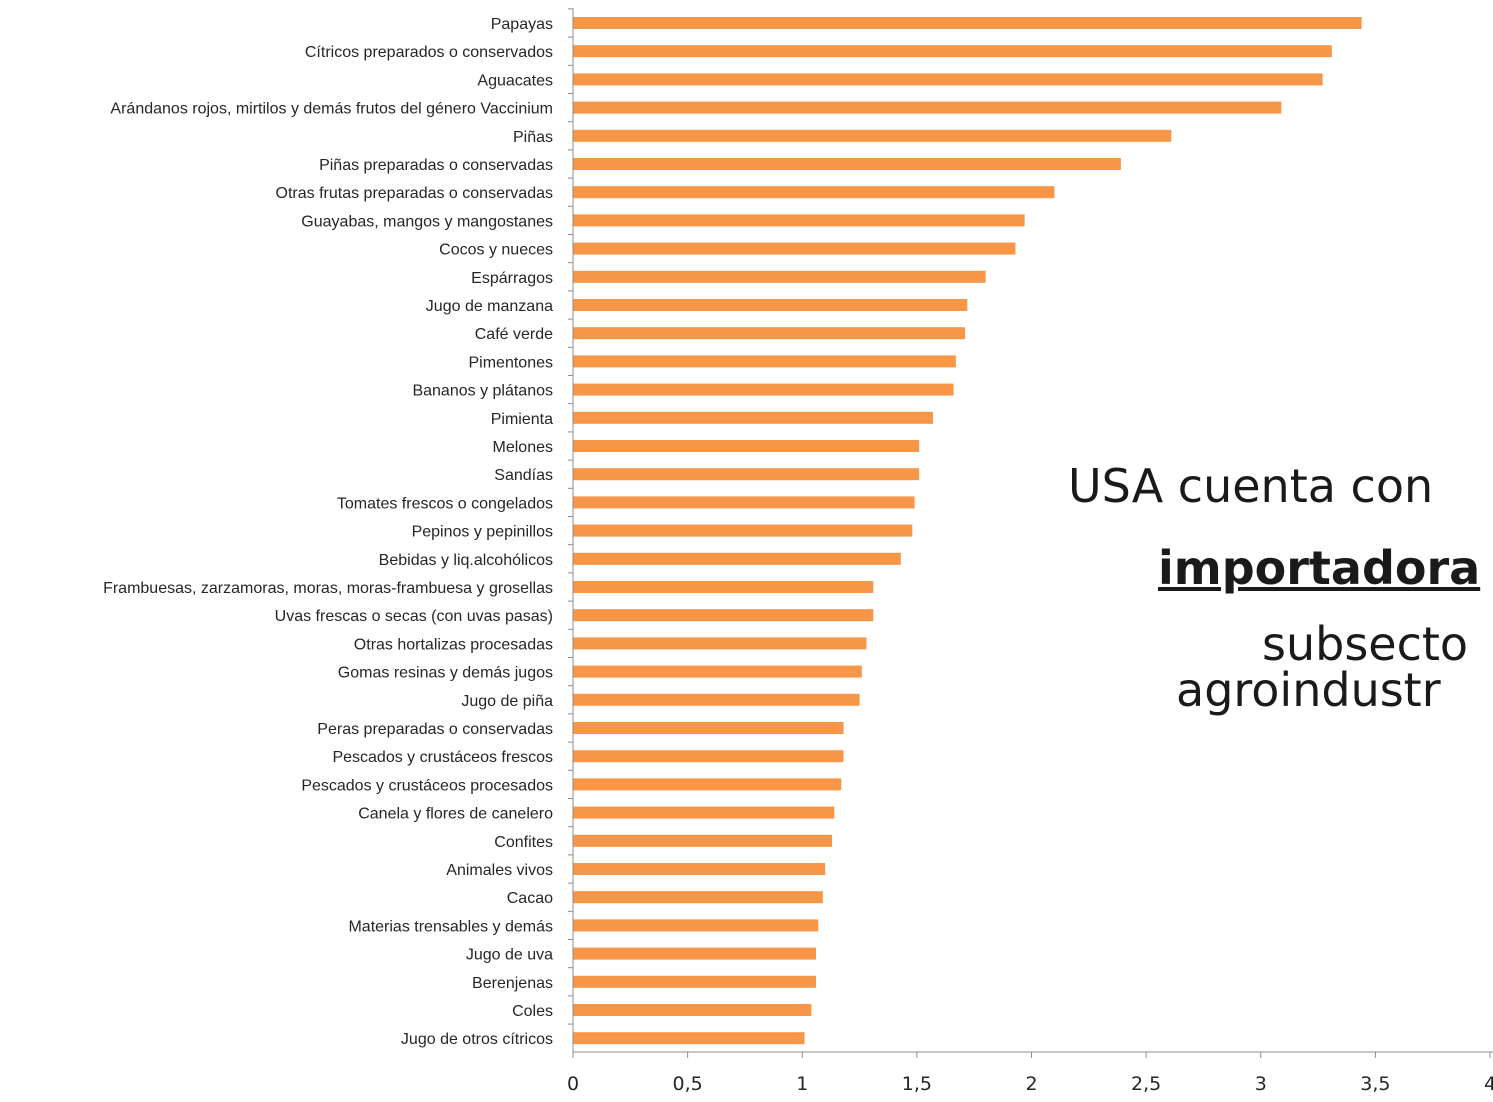 Image resolution: width=1493 pixels, height=1102 pixels. What do you see at coordinates (482, 532) in the screenshot?
I see `category-label: Pepinos y pepinillos` at bounding box center [482, 532].